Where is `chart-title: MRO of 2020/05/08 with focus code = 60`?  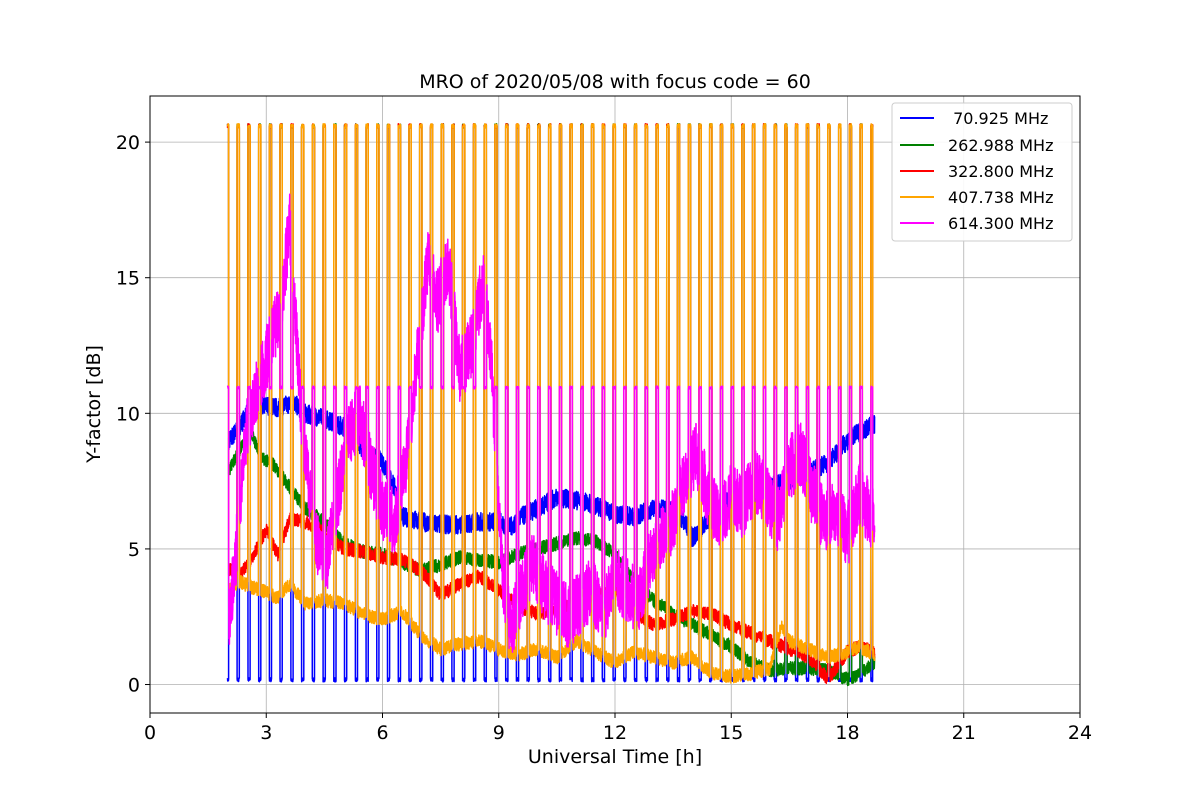 chart-title: MRO of 2020/05/08 with focus code = 60 is located at coordinates (615, 82).